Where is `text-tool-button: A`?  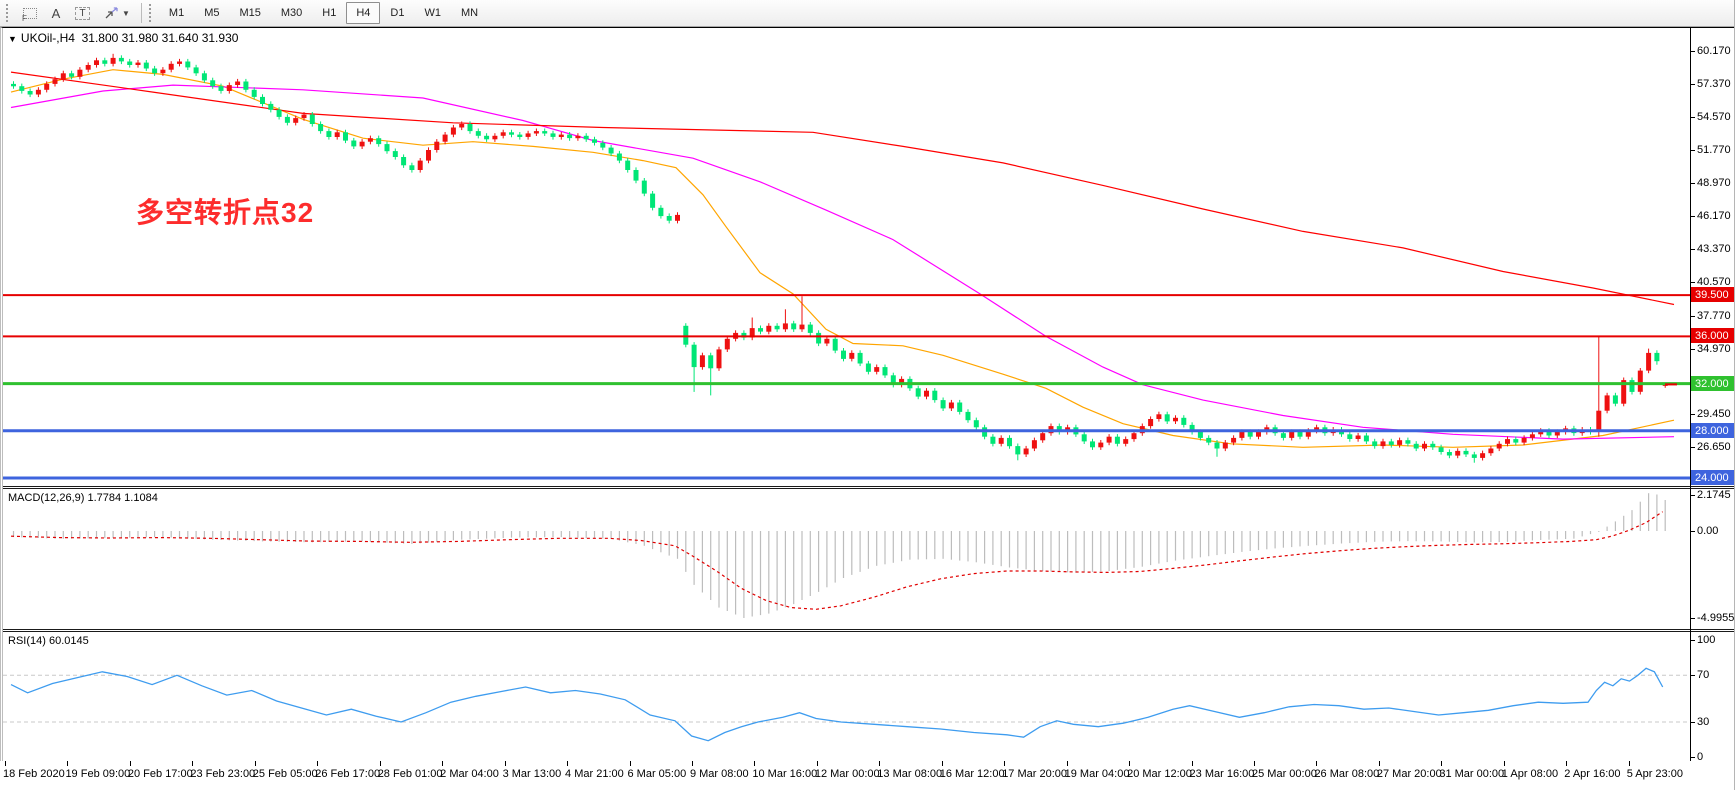
text-tool-button: A is located at coordinates (56, 13).